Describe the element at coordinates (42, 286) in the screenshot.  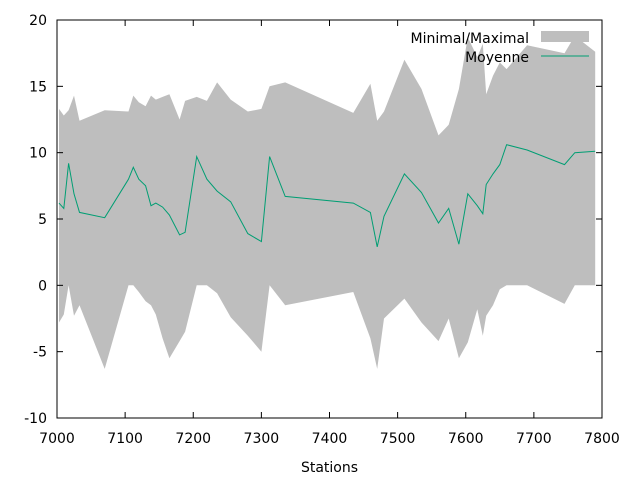
I see `y-tick-label: 0` at that location.